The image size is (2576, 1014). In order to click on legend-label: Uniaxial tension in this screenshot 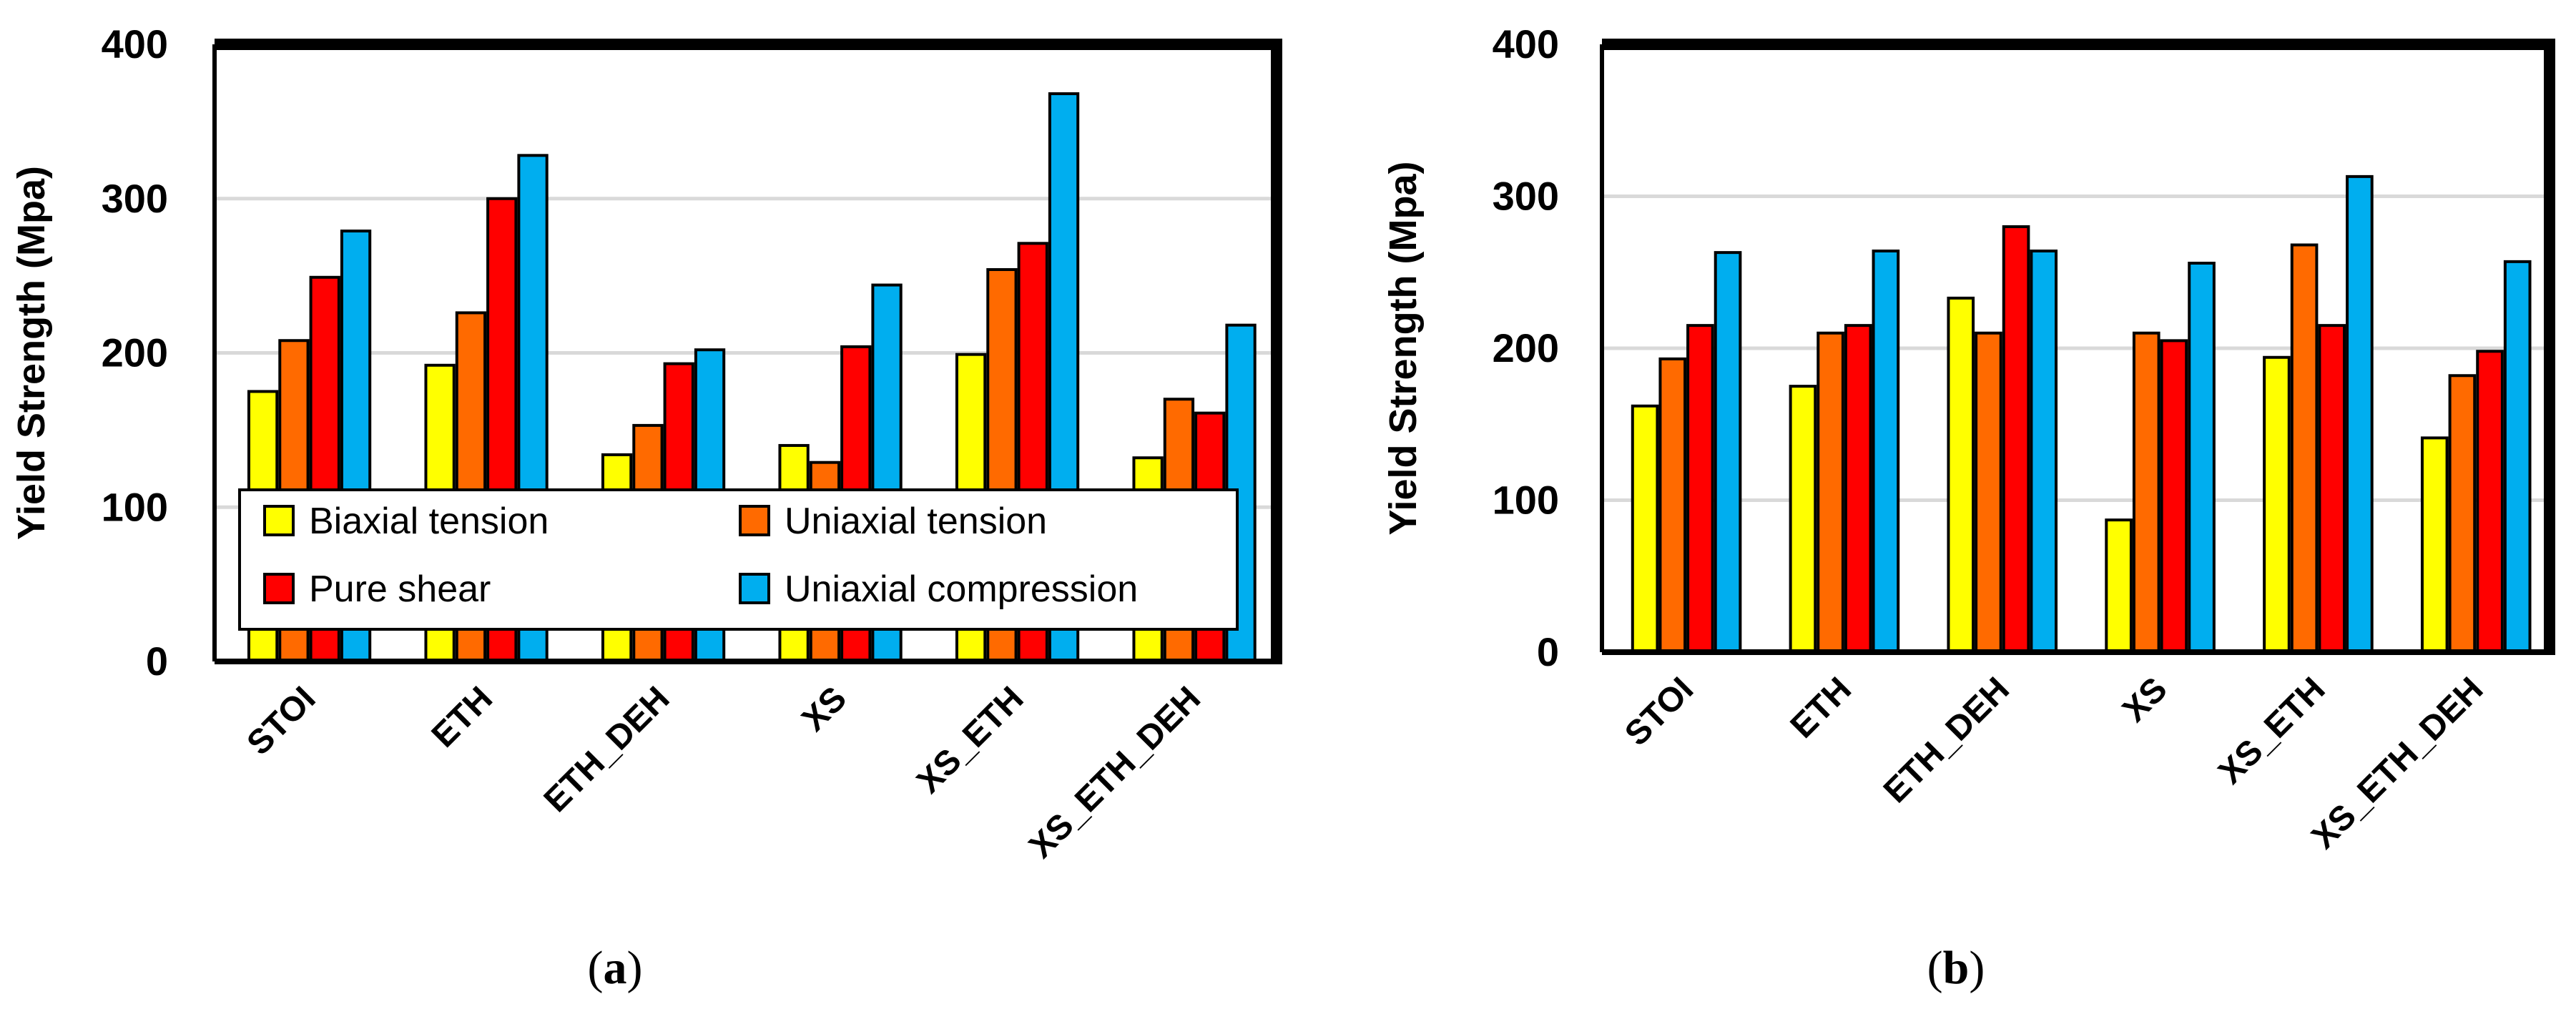, I will do `click(916, 521)`.